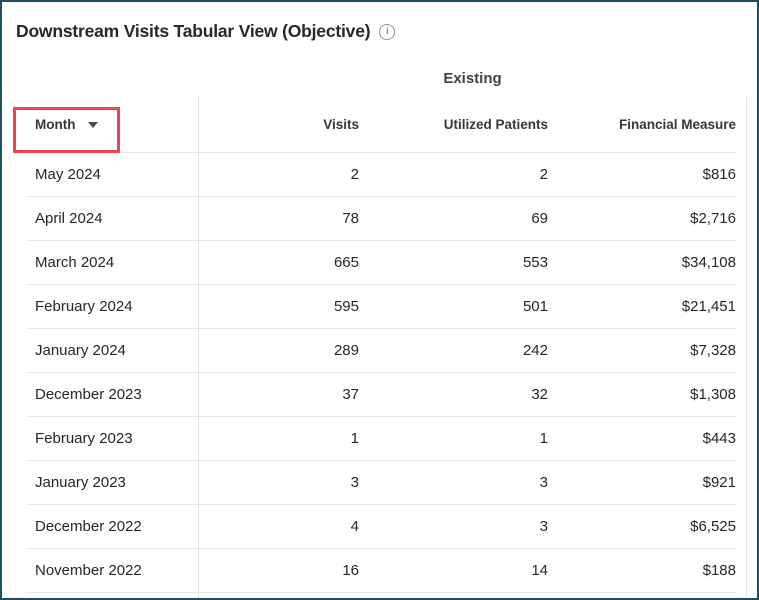 This screenshot has height=600, width=759. I want to click on row-financial-measure-cell: $816, so click(719, 174).